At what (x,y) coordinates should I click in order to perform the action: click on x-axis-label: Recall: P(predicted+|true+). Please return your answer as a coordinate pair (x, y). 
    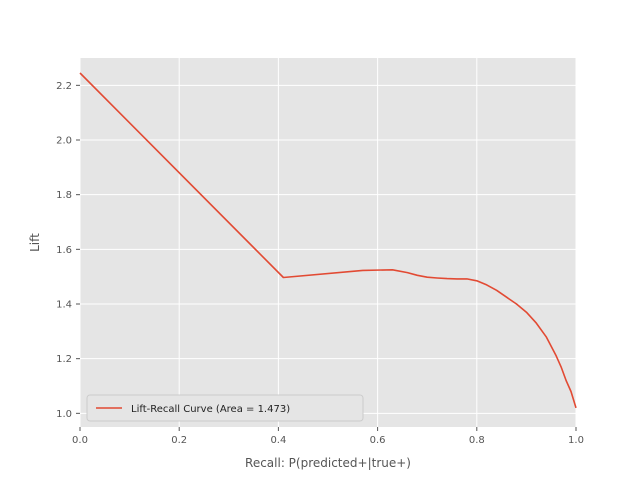
    Looking at the image, I should click on (328, 463).